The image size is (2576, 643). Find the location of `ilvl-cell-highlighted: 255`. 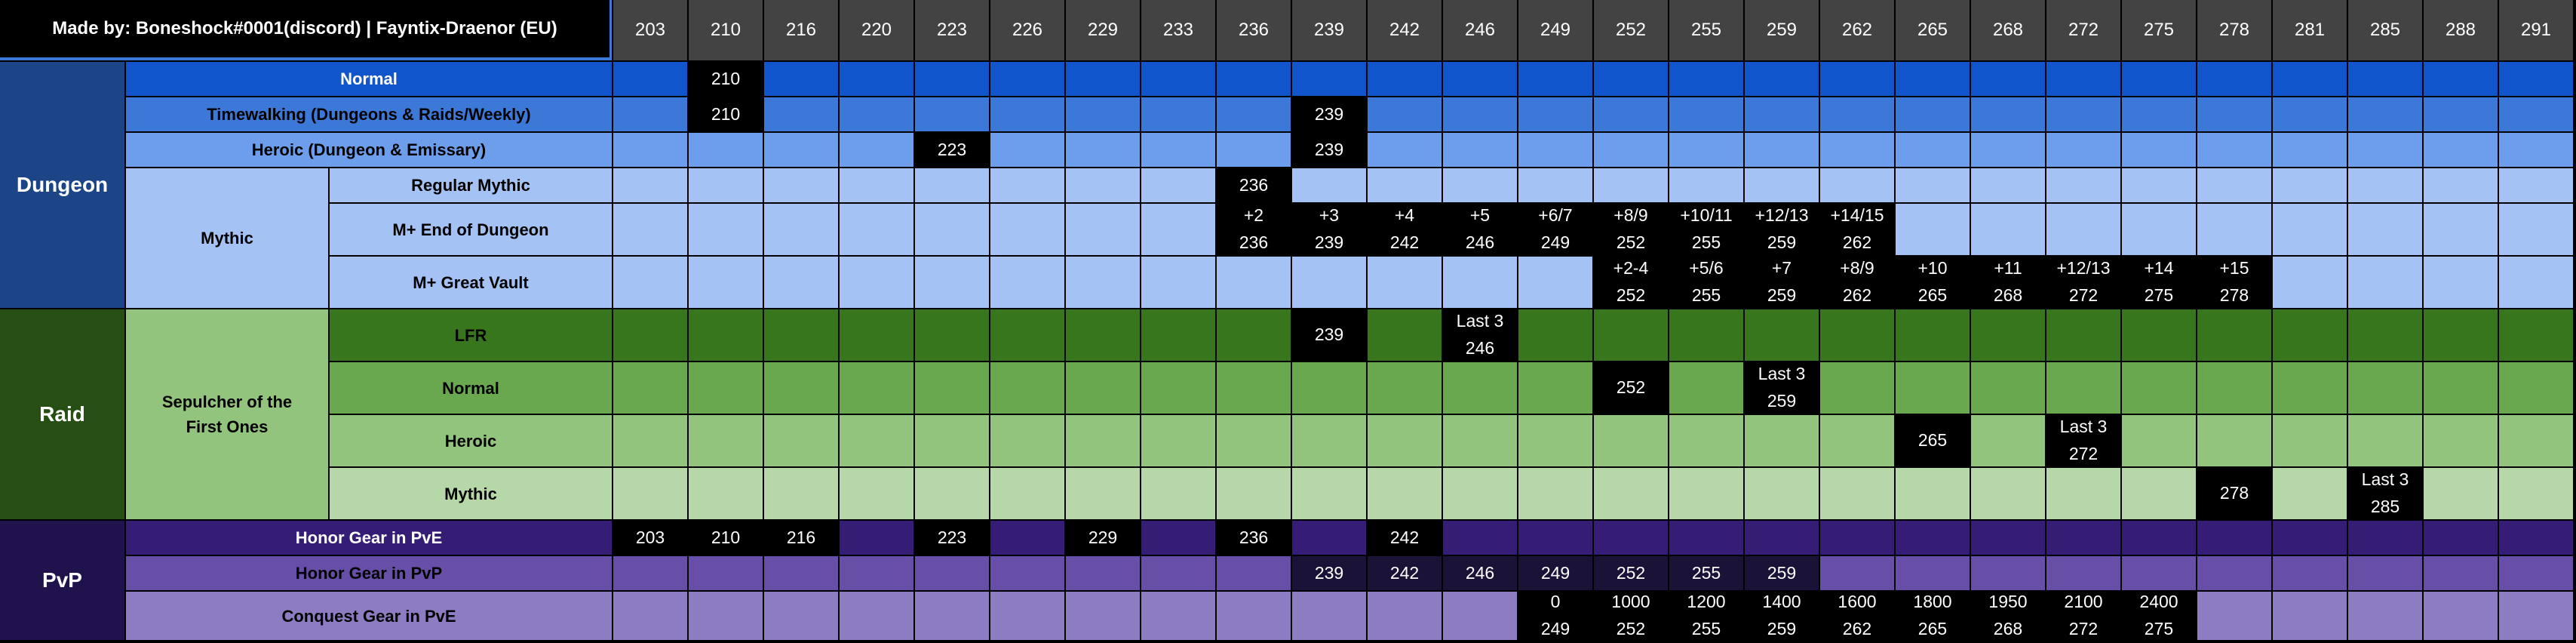

ilvl-cell-highlighted: 255 is located at coordinates (1706, 573).